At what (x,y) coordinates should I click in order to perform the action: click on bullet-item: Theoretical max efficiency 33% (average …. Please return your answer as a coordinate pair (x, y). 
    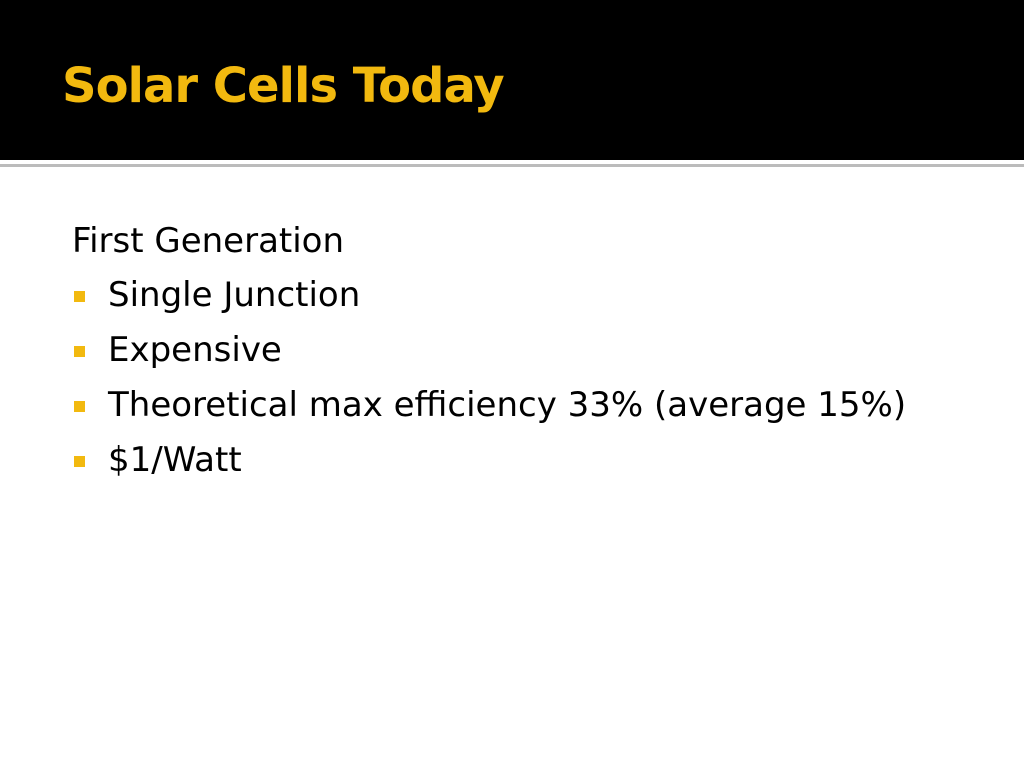
    Looking at the image, I should click on (489, 405).